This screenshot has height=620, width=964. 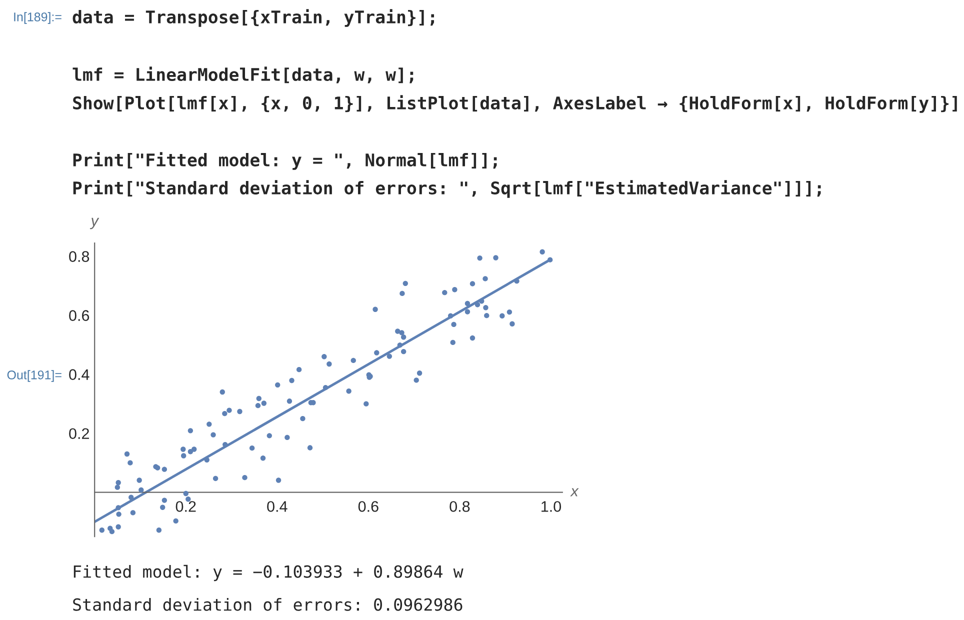 What do you see at coordinates (552, 506) in the screenshot?
I see `x-tick-label: 1.0` at bounding box center [552, 506].